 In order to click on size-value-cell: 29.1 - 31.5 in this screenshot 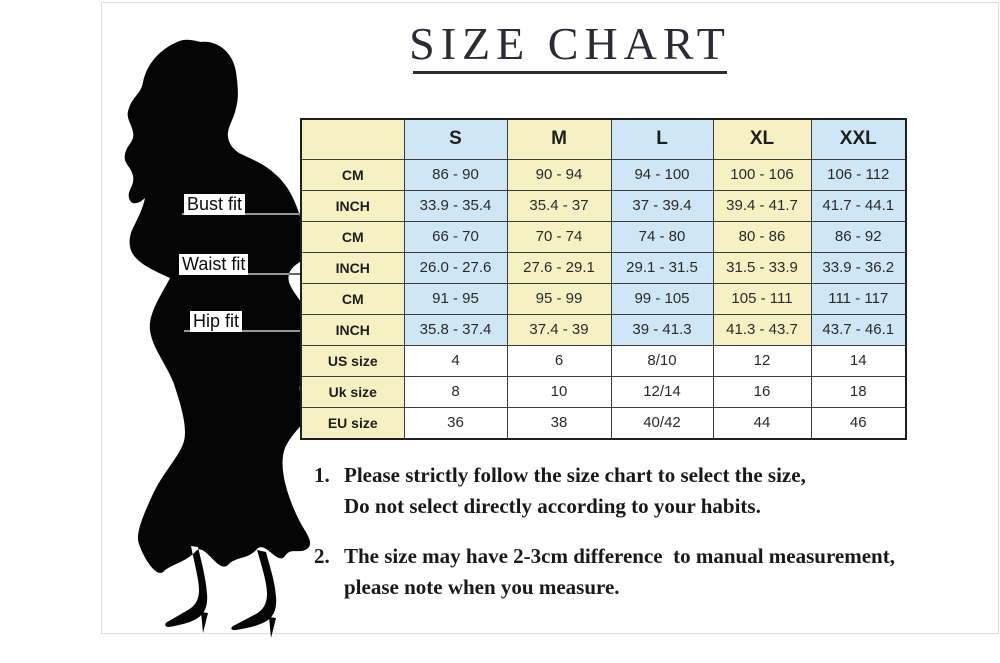, I will do `click(662, 267)`.